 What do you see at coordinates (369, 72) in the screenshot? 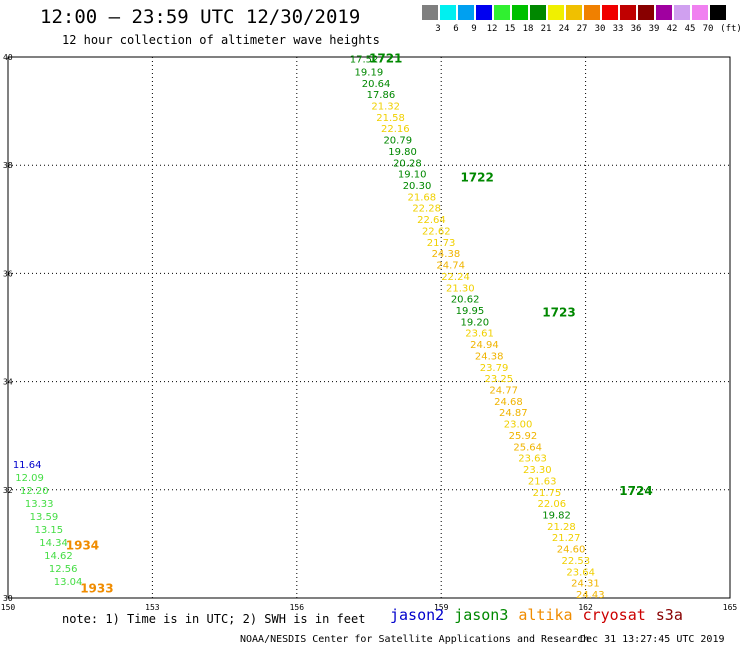
I see `swh-value-label: 19.19` at bounding box center [369, 72].